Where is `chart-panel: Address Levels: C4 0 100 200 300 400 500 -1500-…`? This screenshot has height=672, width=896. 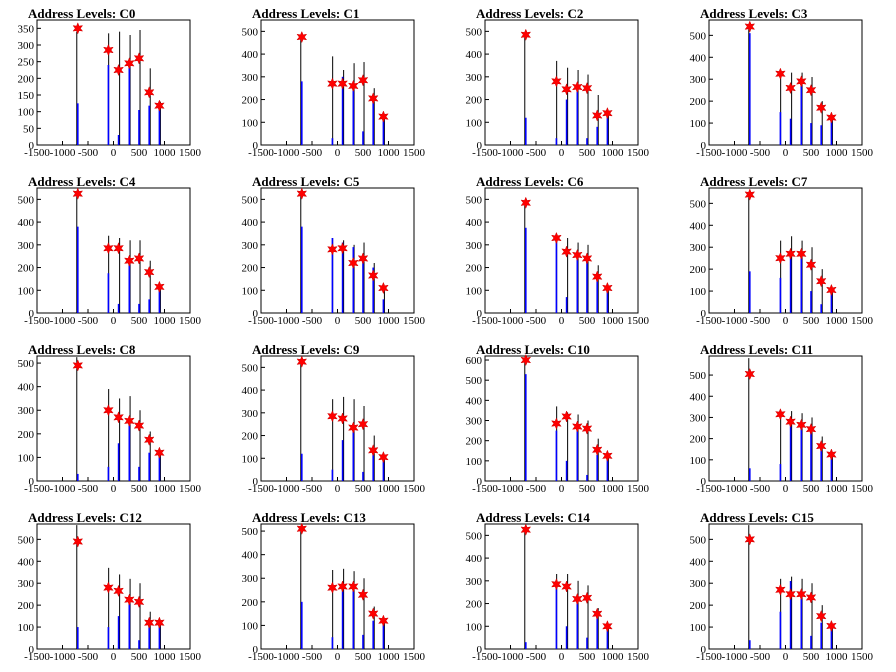 chart-panel: Address Levels: C4 0 100 200 300 400 500 -1500-… is located at coordinates (112, 252).